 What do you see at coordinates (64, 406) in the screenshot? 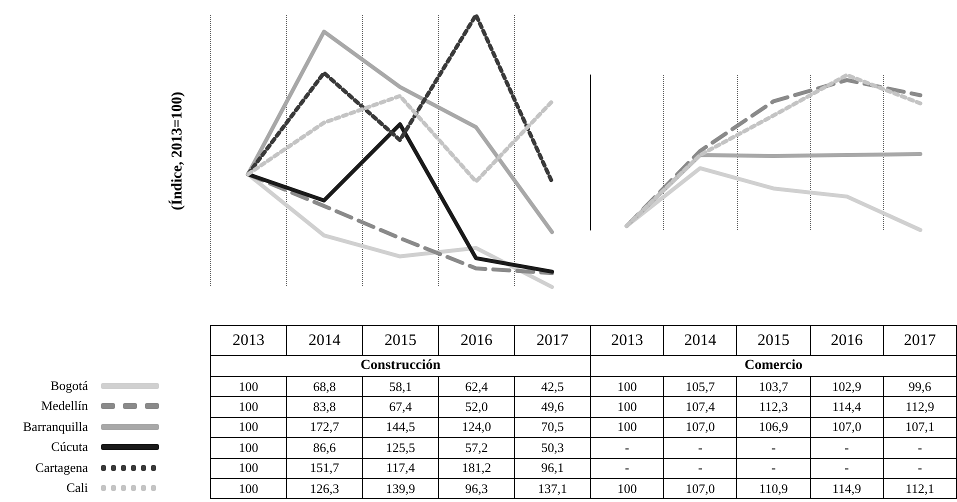
I see `legend-label: Medellín` at bounding box center [64, 406].